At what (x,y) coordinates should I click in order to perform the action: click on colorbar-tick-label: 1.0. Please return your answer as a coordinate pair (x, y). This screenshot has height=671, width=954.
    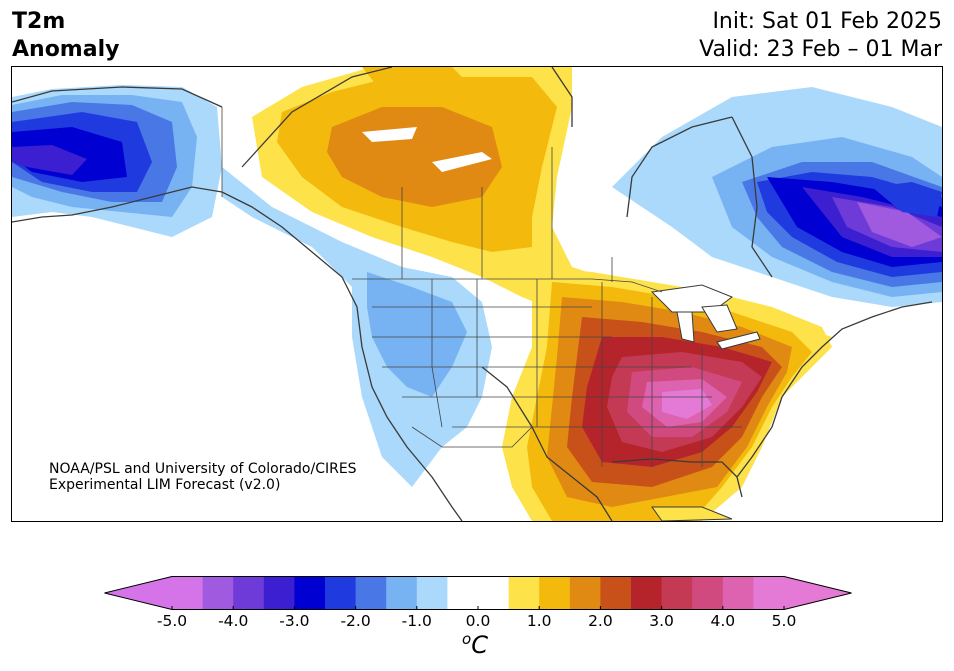
    Looking at the image, I should click on (539, 621).